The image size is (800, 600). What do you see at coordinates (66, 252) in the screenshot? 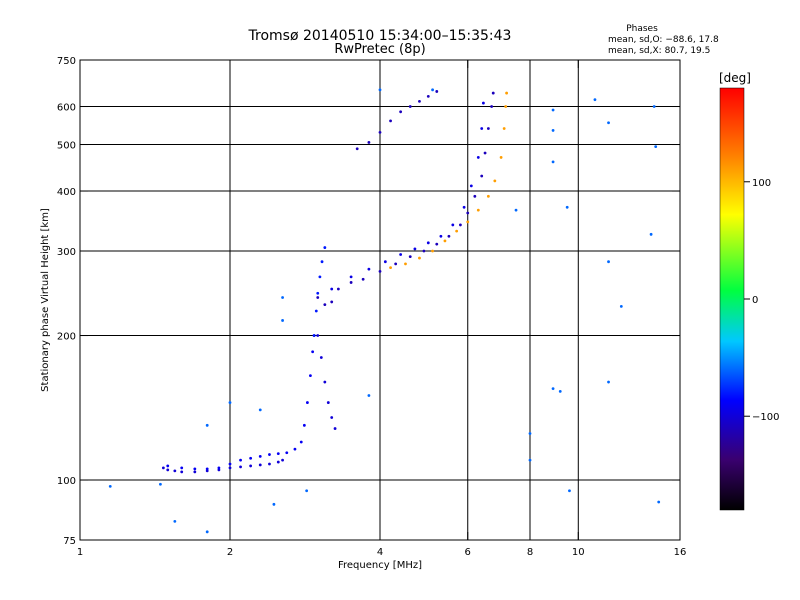
I see `y-tick-label: 300` at bounding box center [66, 252].